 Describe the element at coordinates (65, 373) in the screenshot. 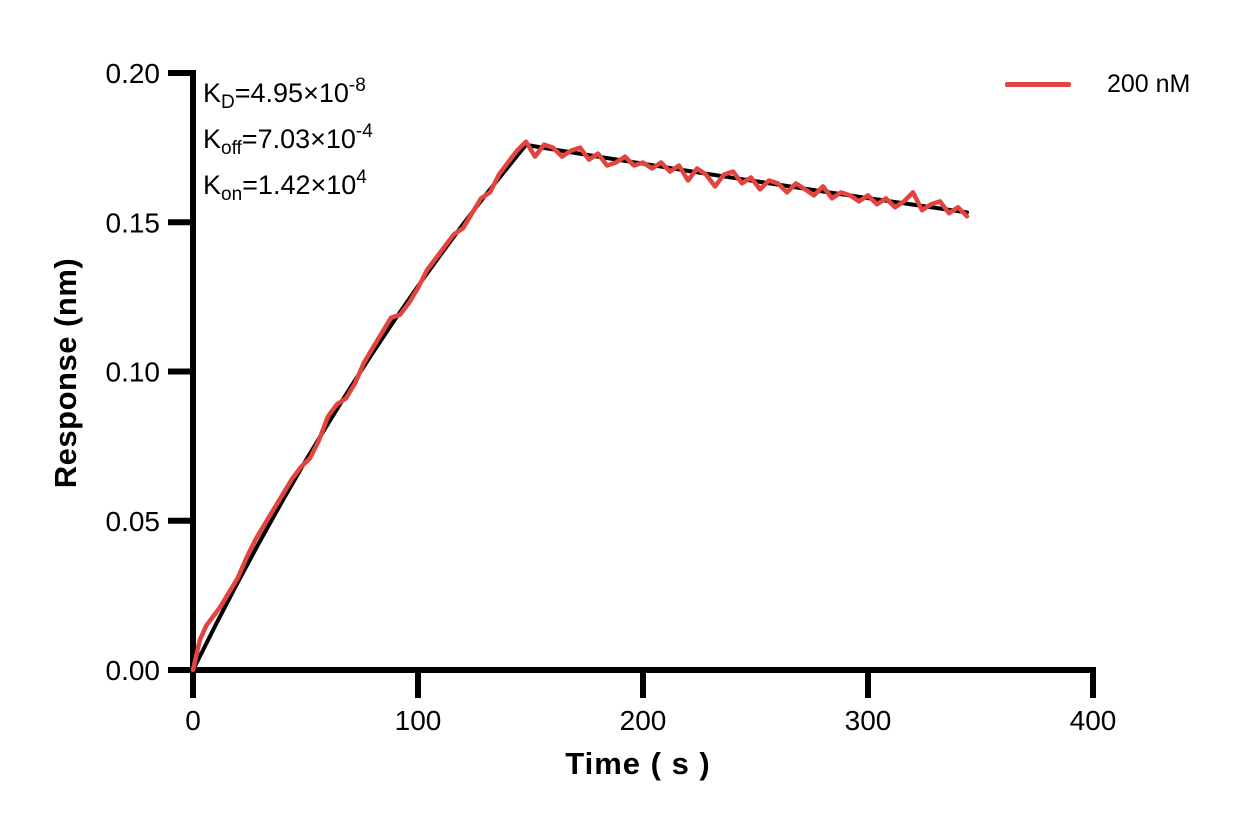

I see `y-axis-title: Response (nm)` at that location.